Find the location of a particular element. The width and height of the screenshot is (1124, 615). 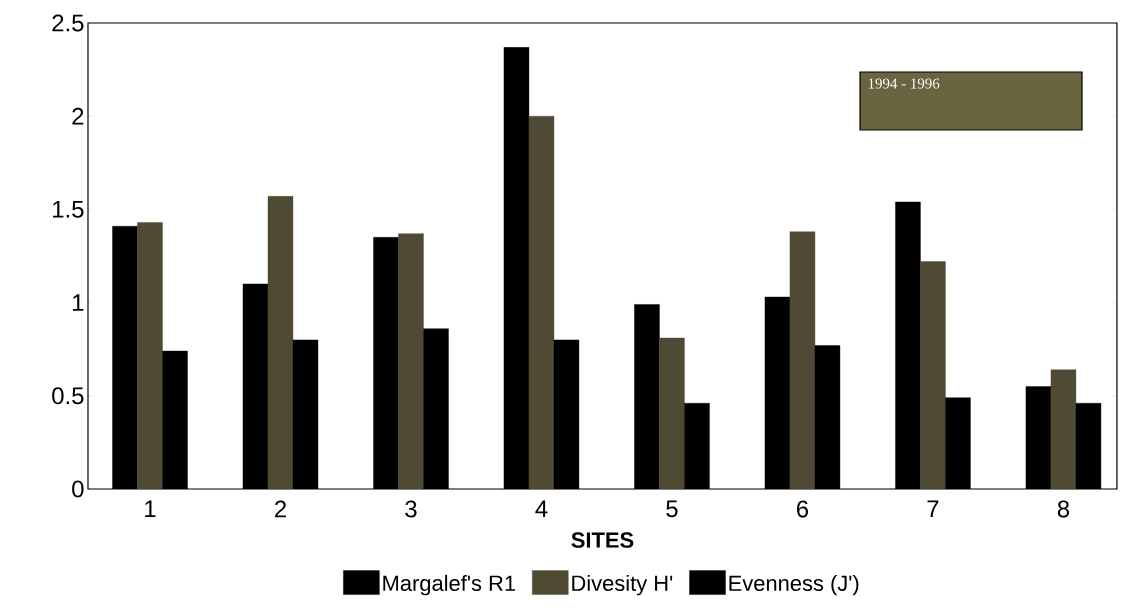

x-tick-label: 7 is located at coordinates (933, 508).